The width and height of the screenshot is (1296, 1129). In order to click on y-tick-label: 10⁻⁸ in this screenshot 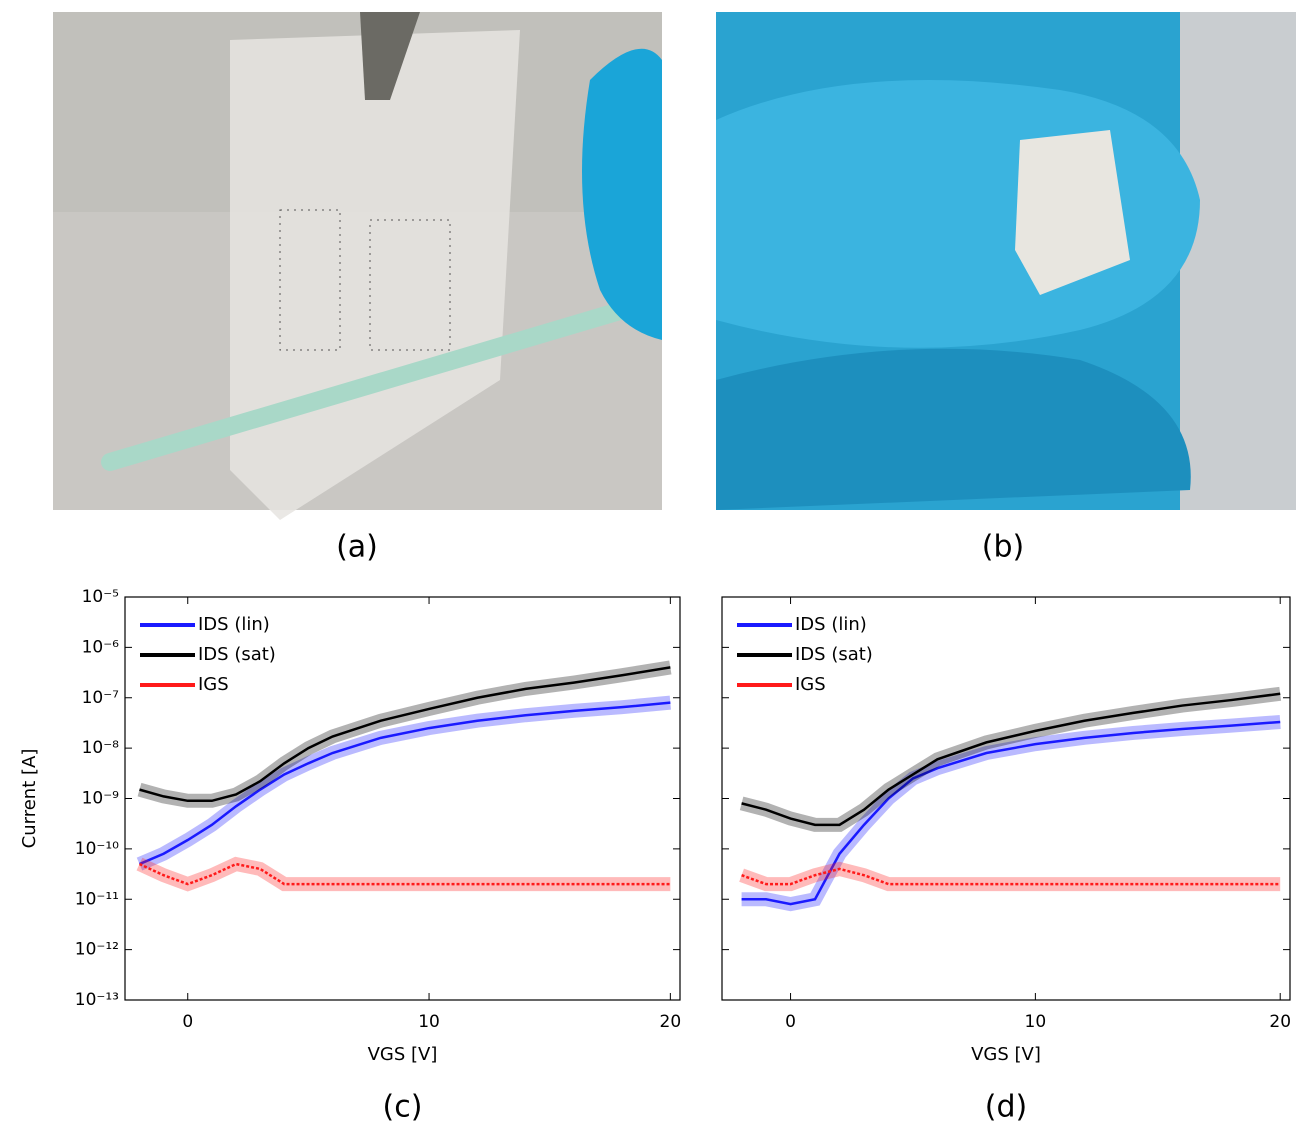, I will do `click(101, 748)`.